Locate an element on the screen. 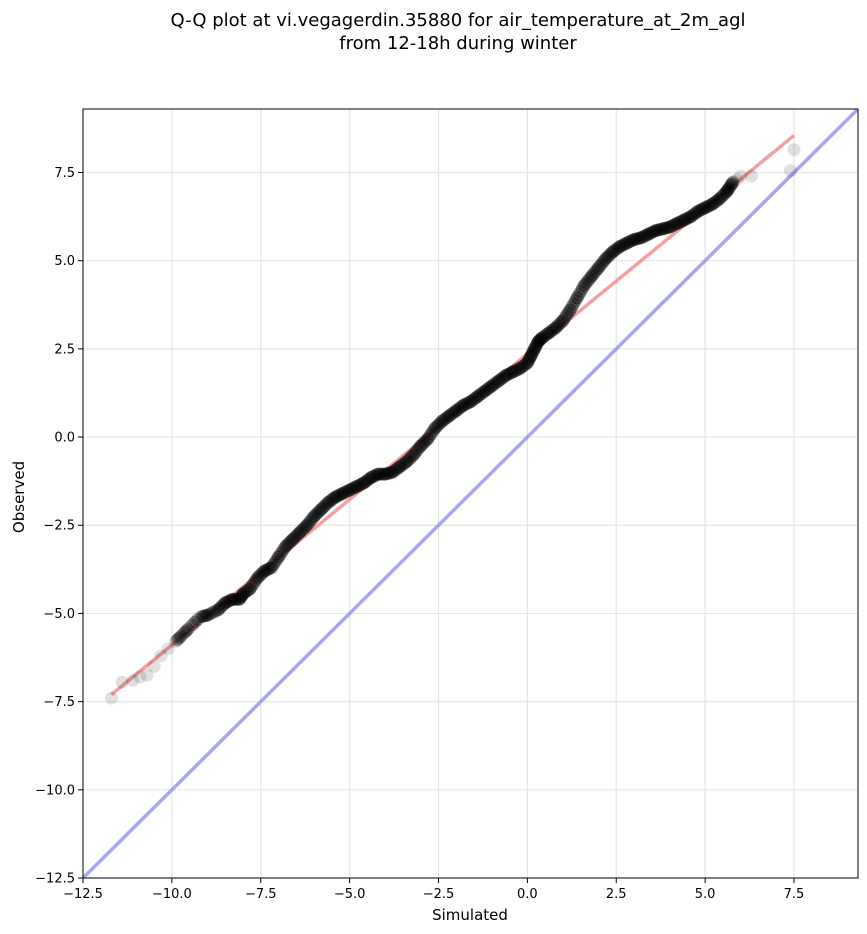 Image resolution: width=867 pixels, height=934 pixels. y-tick-label-2: −7.5 is located at coordinates (59, 702).